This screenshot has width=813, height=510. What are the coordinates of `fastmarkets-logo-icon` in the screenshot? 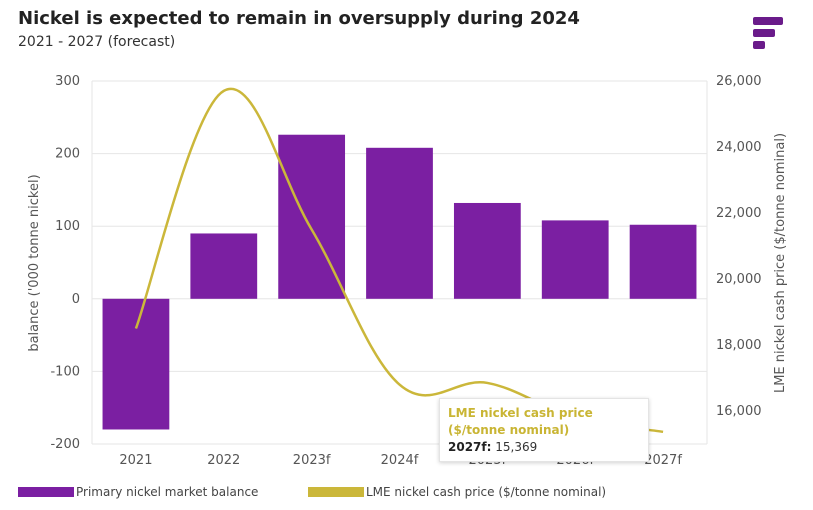 It's located at (768, 33).